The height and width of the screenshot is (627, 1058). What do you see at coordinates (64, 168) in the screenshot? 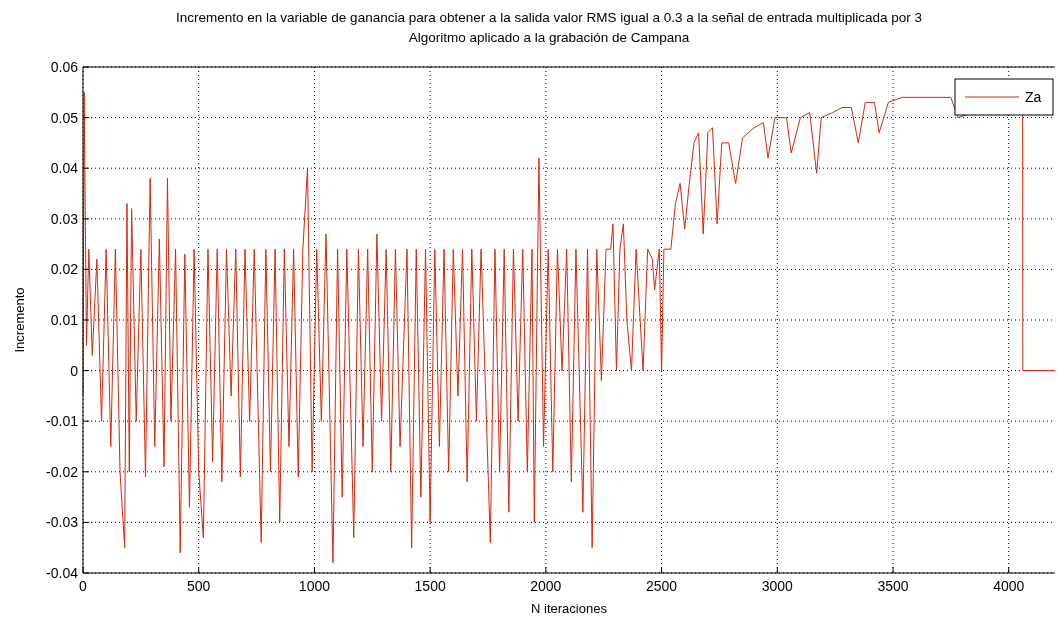
I see `y-tick-label: 0.04` at bounding box center [64, 168].